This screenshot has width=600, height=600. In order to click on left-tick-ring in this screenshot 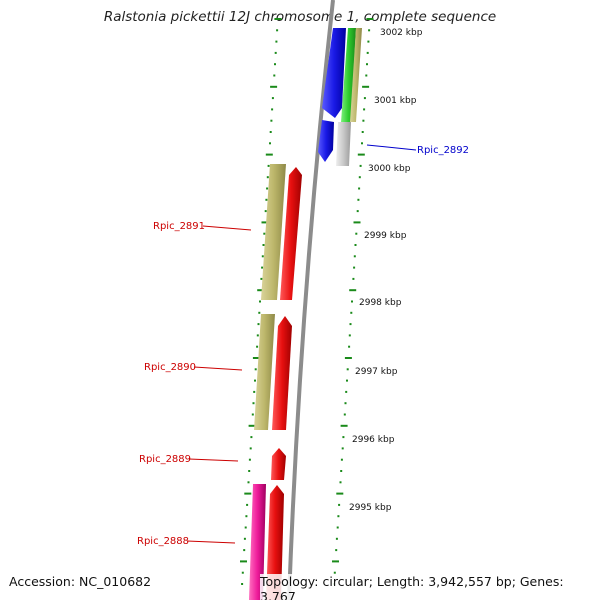, I will do `click(261, 301)`.